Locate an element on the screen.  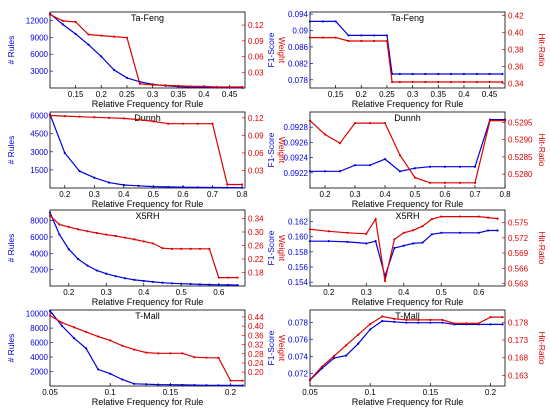
x-tick-label: 0.3 is located at coordinates (95, 194).